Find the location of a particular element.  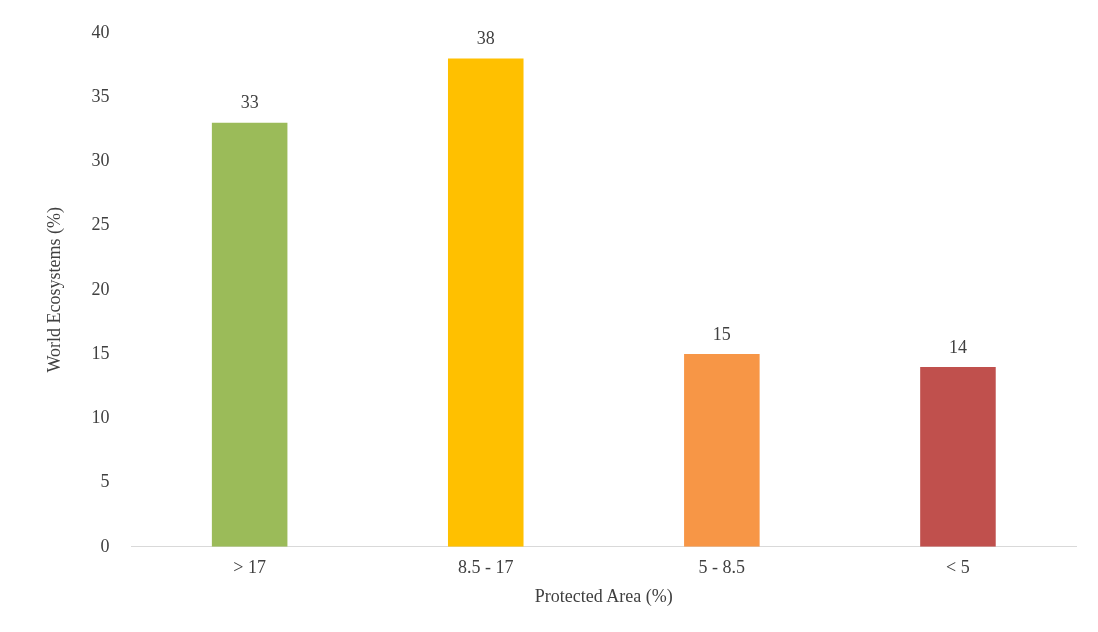

x-tick-label: < 5 is located at coordinates (958, 567).